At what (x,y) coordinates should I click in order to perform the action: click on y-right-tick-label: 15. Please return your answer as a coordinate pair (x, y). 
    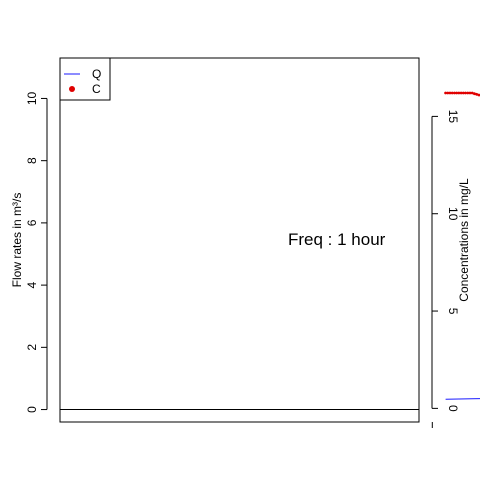
    Looking at the image, I should click on (453, 117).